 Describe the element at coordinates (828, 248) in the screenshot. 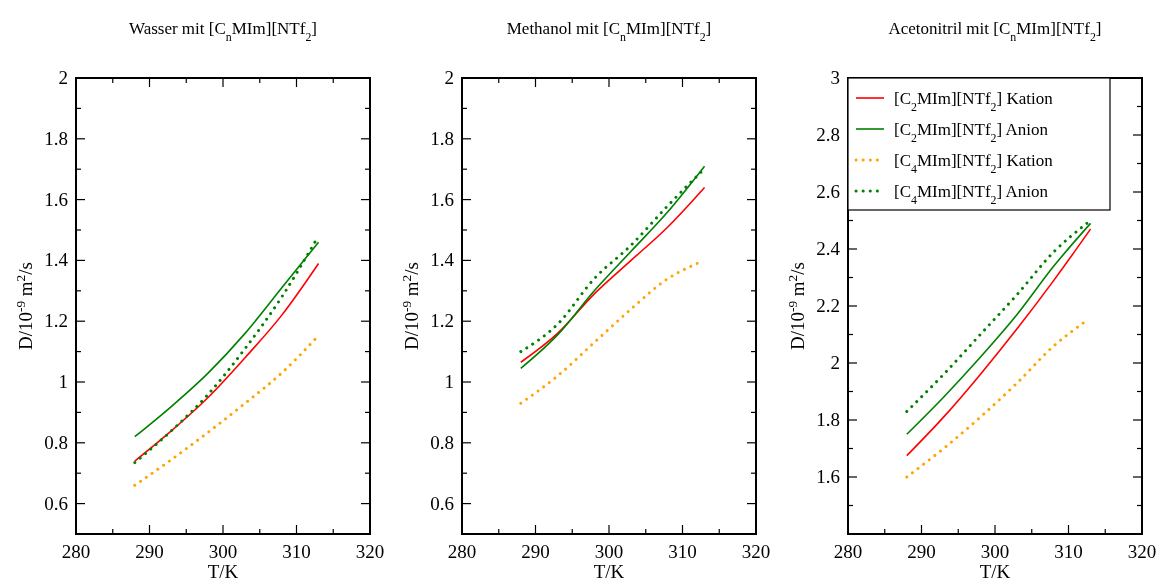

I see `y-tick-label: 2.4` at that location.